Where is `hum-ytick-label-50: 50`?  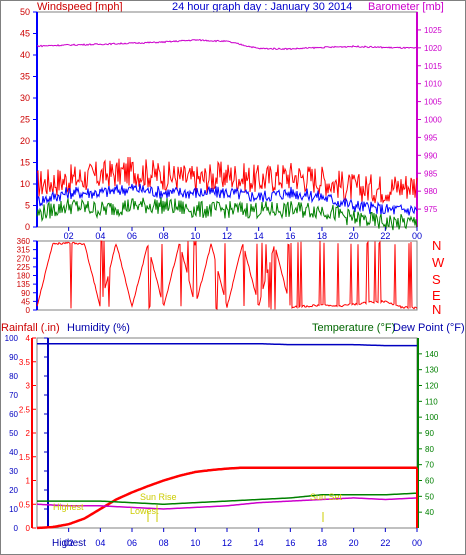
hum-ytick-label-50: 50 is located at coordinates (13, 433).